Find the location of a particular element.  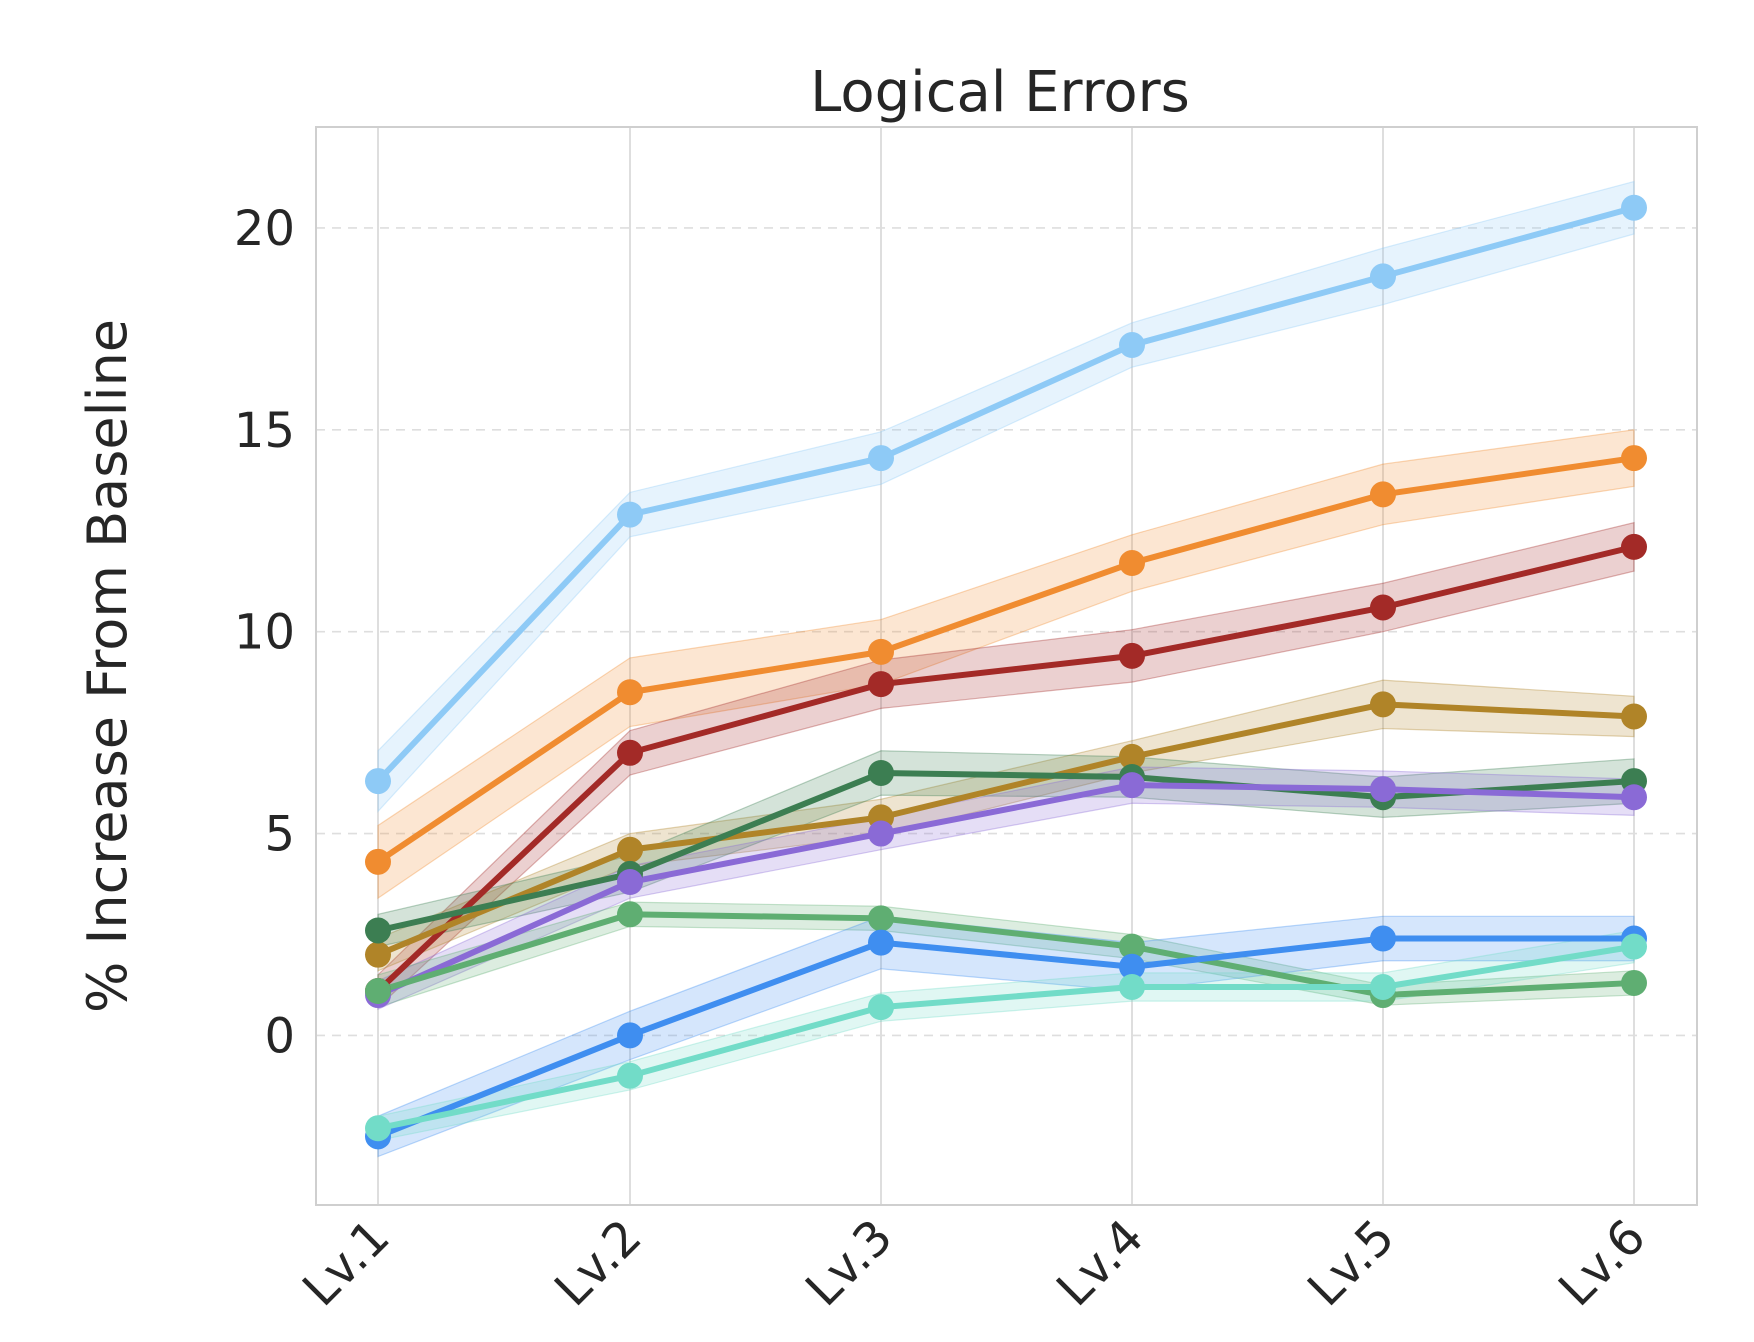

x-tick-labels: Lv.1 Lv.2 Lv.3 Lv.4 Lv.5 Lv.6 is located at coordinates (974, 1263).